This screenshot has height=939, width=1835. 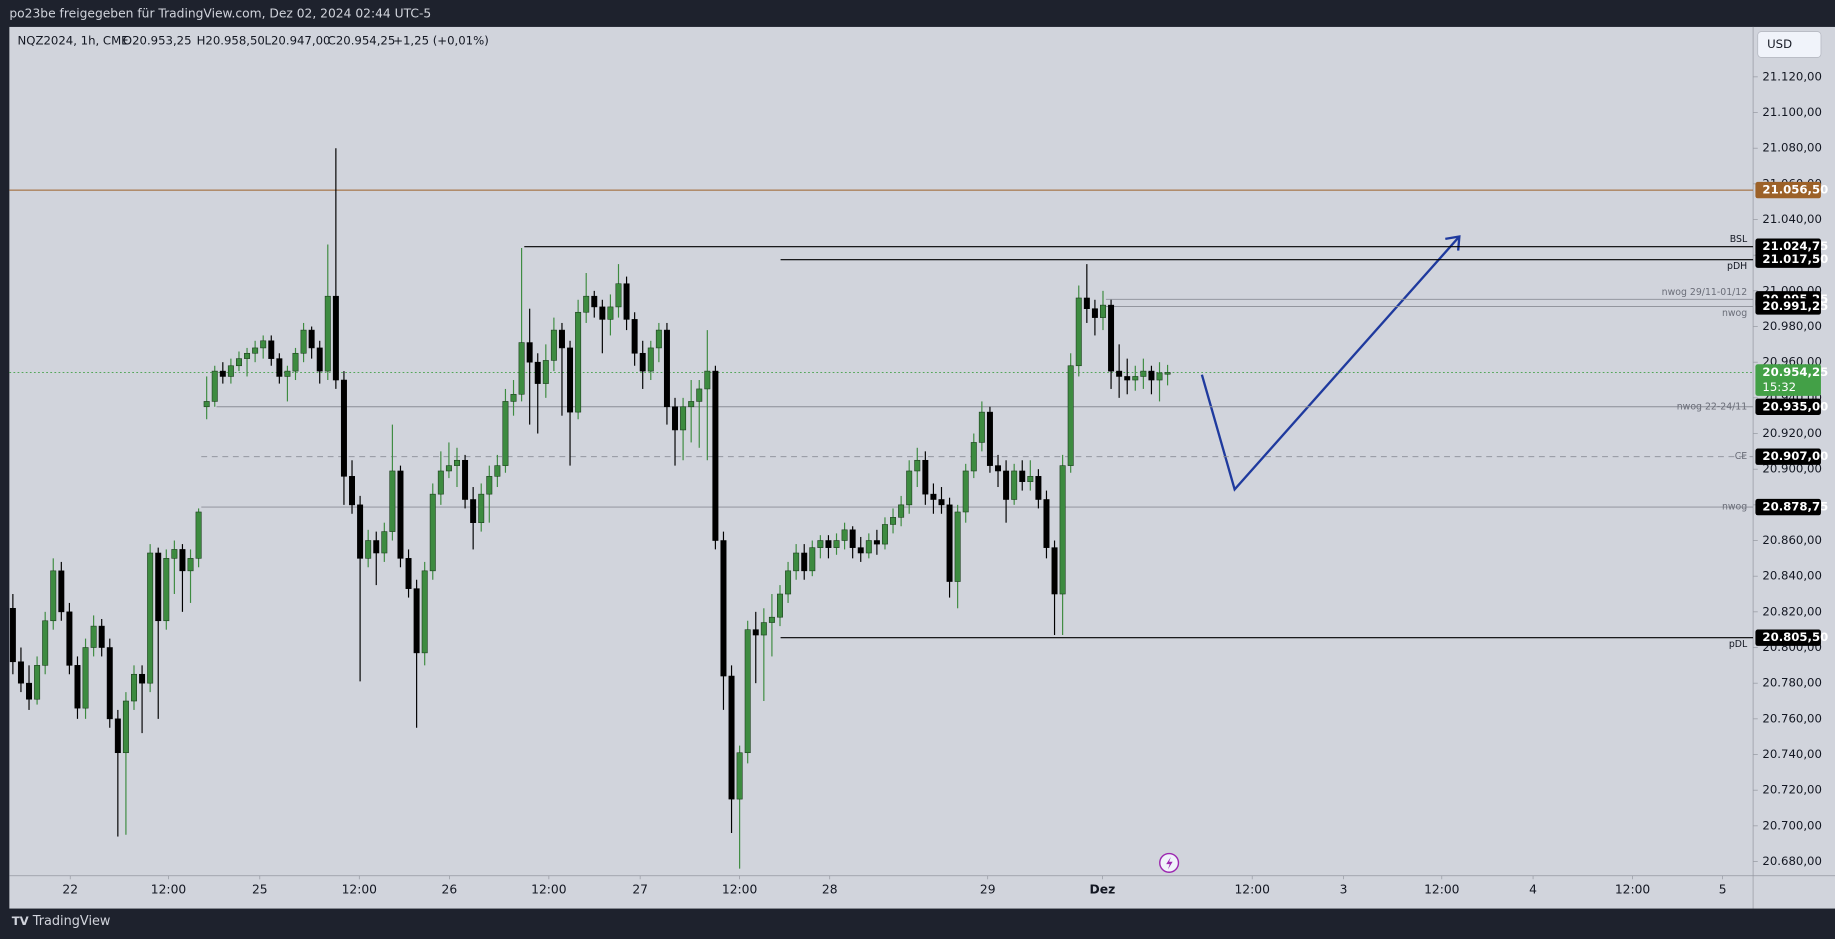 I want to click on x-tick-label: 3, so click(x=1344, y=889).